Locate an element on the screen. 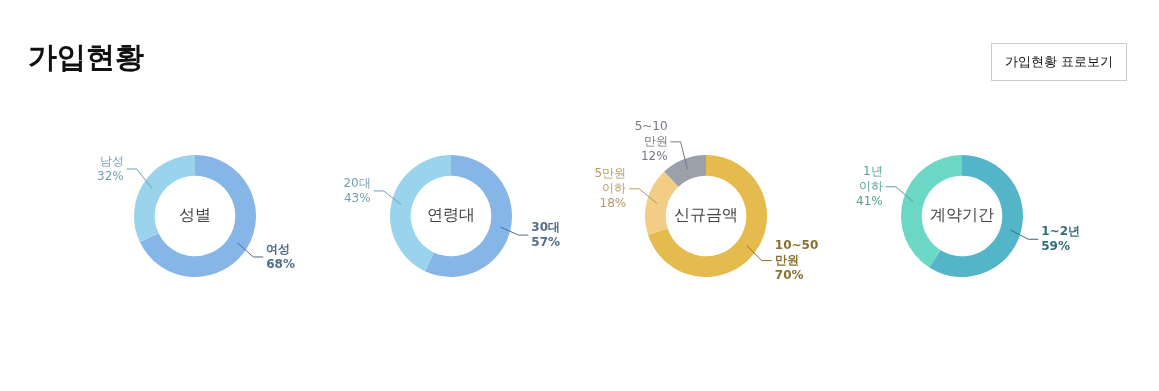 This screenshot has width=1159, height=391. slice-label: 남성 is located at coordinates (111, 160).